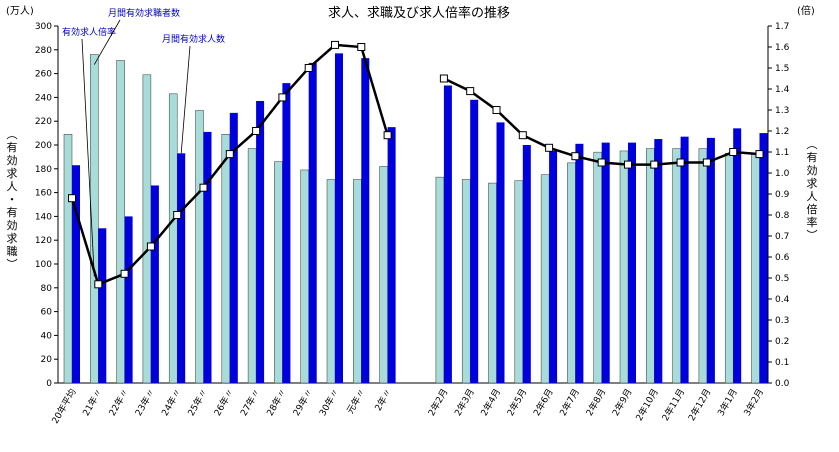  Describe the element at coordinates (753, 403) in the screenshot. I see `x-tick-label: 3年2月` at that location.